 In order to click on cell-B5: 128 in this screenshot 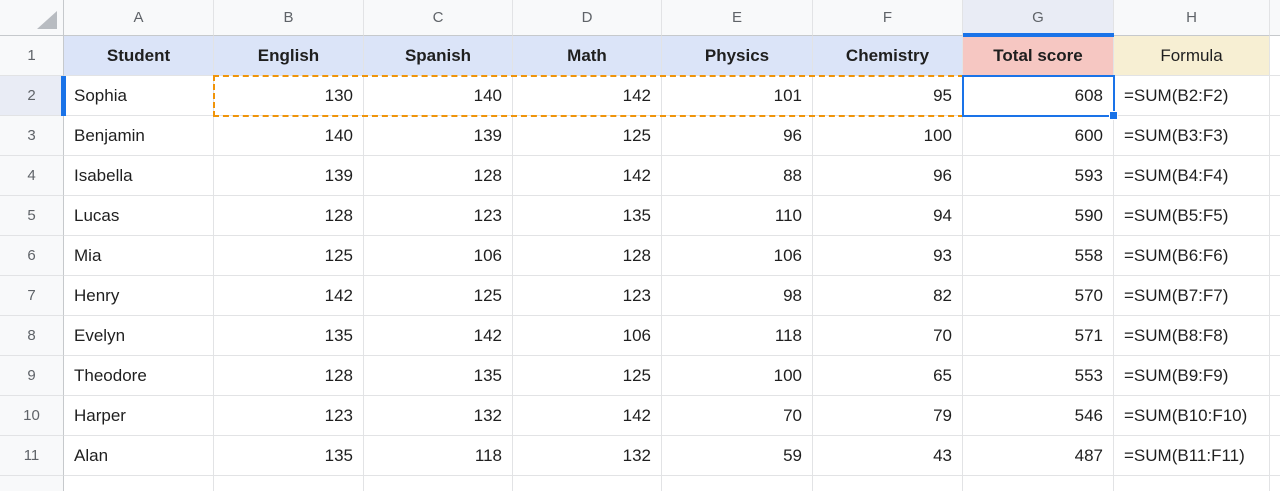, I will do `click(289, 216)`.